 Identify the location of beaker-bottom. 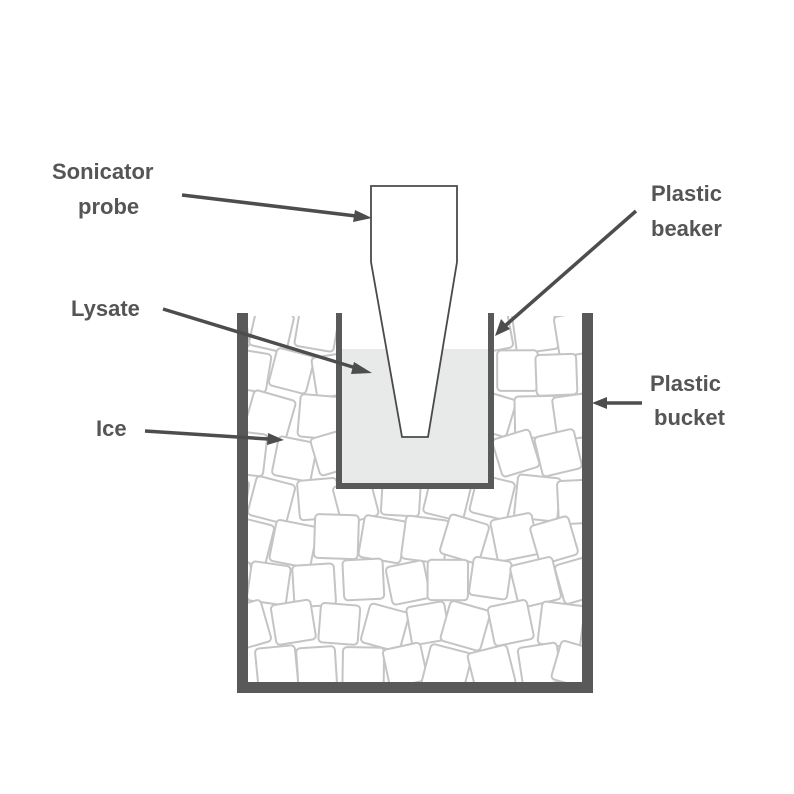
(415, 486).